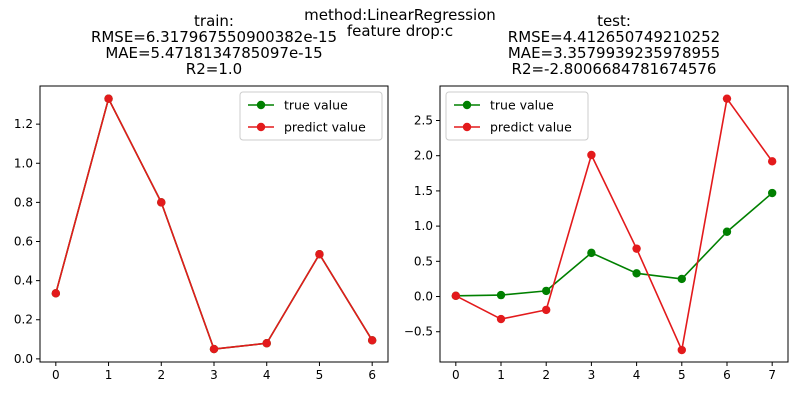 Image resolution: width=800 pixels, height=400 pixels. I want to click on test-y-tick-label-0: −0.5, so click(418, 332).